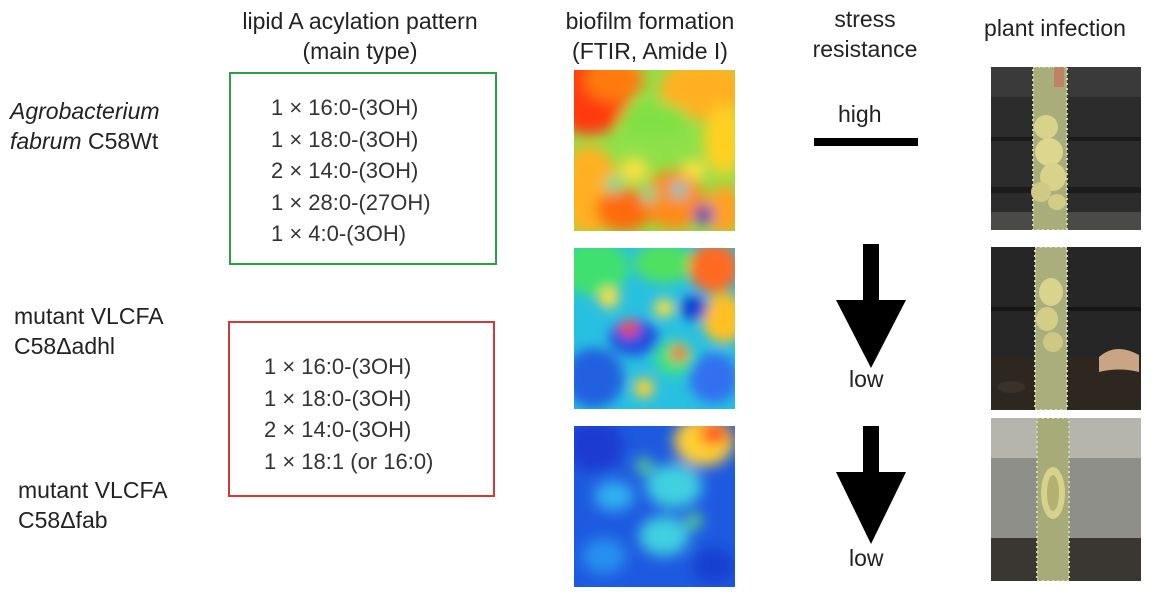 The width and height of the screenshot is (1161, 593). What do you see at coordinates (865, 49) in the screenshot?
I see `header-stress-line2: resistance` at bounding box center [865, 49].